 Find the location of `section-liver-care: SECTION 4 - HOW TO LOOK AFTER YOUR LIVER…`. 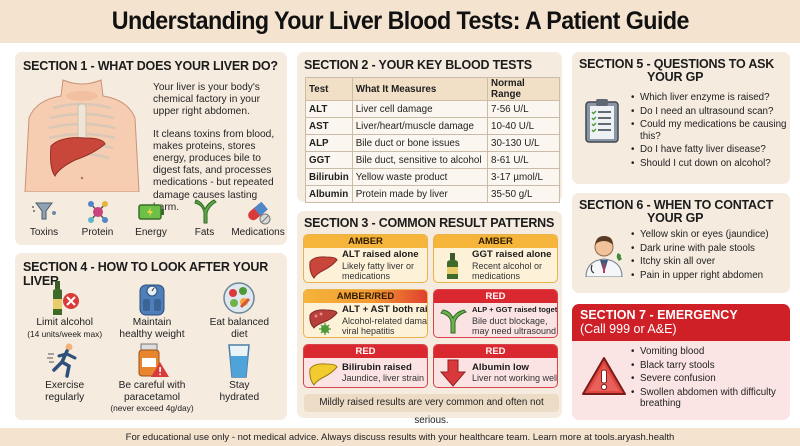

section-liver-care: SECTION 4 - HOW TO LOOK AFTER YOUR LIVER… is located at coordinates (151, 336).